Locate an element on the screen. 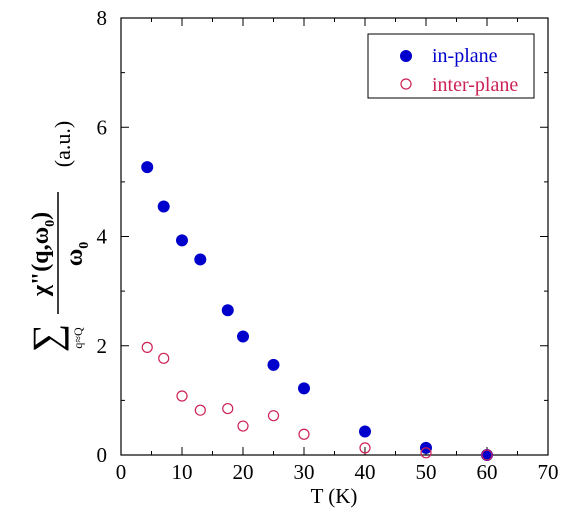 Image resolution: width=563 pixels, height=512 pixels. y-numerator: χ"(q,ω0) is located at coordinates (43, 254).